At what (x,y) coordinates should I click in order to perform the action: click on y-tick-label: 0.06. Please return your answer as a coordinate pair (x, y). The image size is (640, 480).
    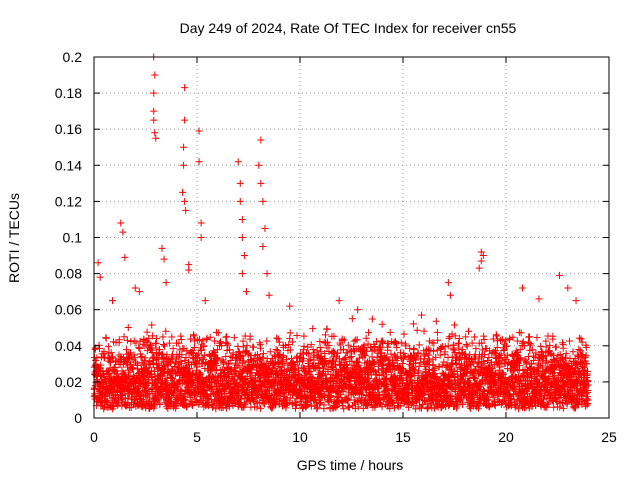
    Looking at the image, I should click on (68, 310).